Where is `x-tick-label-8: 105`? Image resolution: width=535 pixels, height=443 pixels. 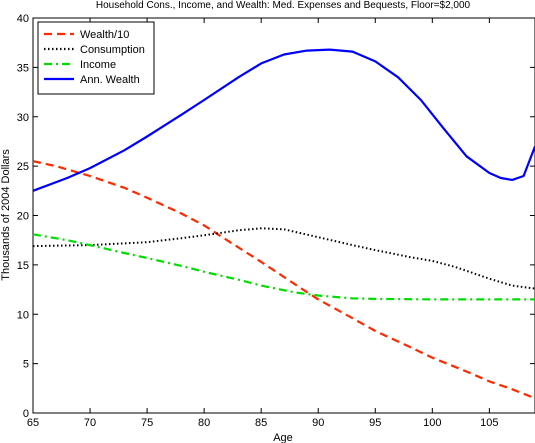
x-tick-label-8: 105 is located at coordinates (489, 423).